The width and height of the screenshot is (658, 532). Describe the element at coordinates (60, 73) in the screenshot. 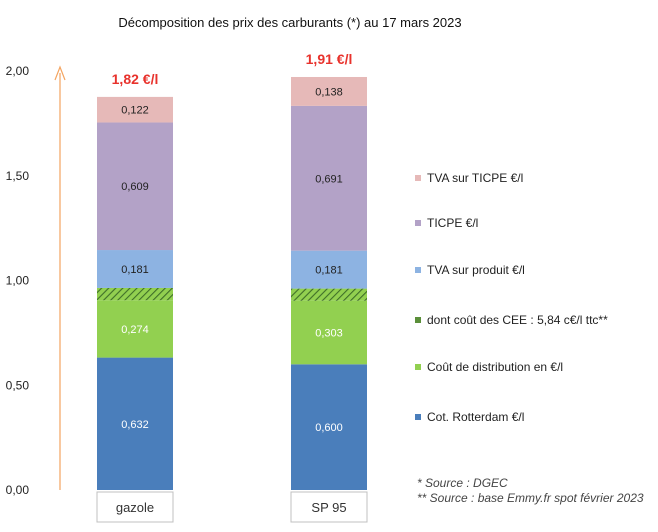

I see `arrow-head` at that location.